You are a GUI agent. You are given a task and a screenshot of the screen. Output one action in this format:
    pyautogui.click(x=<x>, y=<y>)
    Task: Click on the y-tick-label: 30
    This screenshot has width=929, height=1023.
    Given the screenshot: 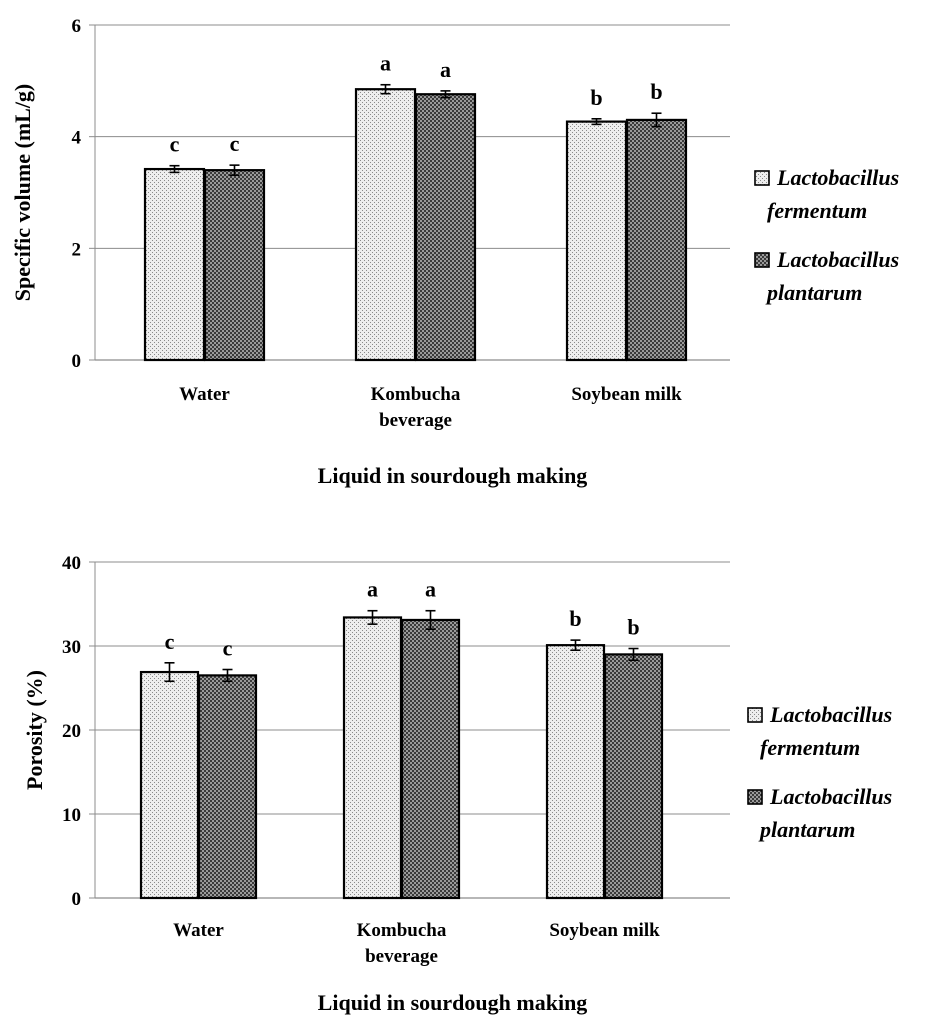 What is the action you would take?
    pyautogui.click(x=71, y=647)
    